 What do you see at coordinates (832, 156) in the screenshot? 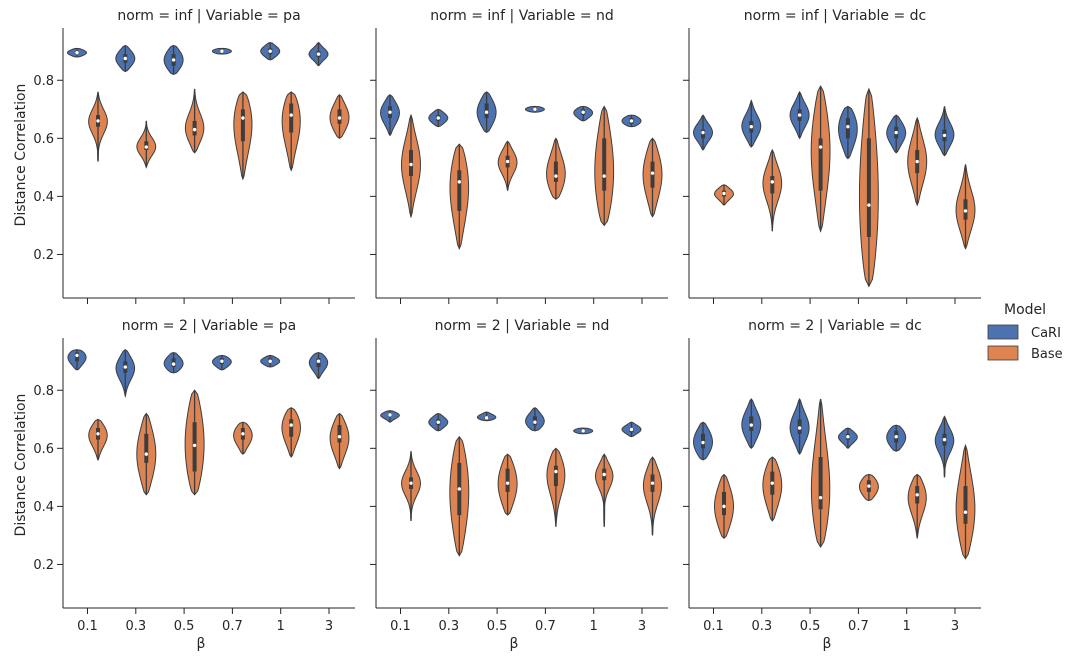
I see `panel-3: norm = inf | Variable = dc` at bounding box center [832, 156].